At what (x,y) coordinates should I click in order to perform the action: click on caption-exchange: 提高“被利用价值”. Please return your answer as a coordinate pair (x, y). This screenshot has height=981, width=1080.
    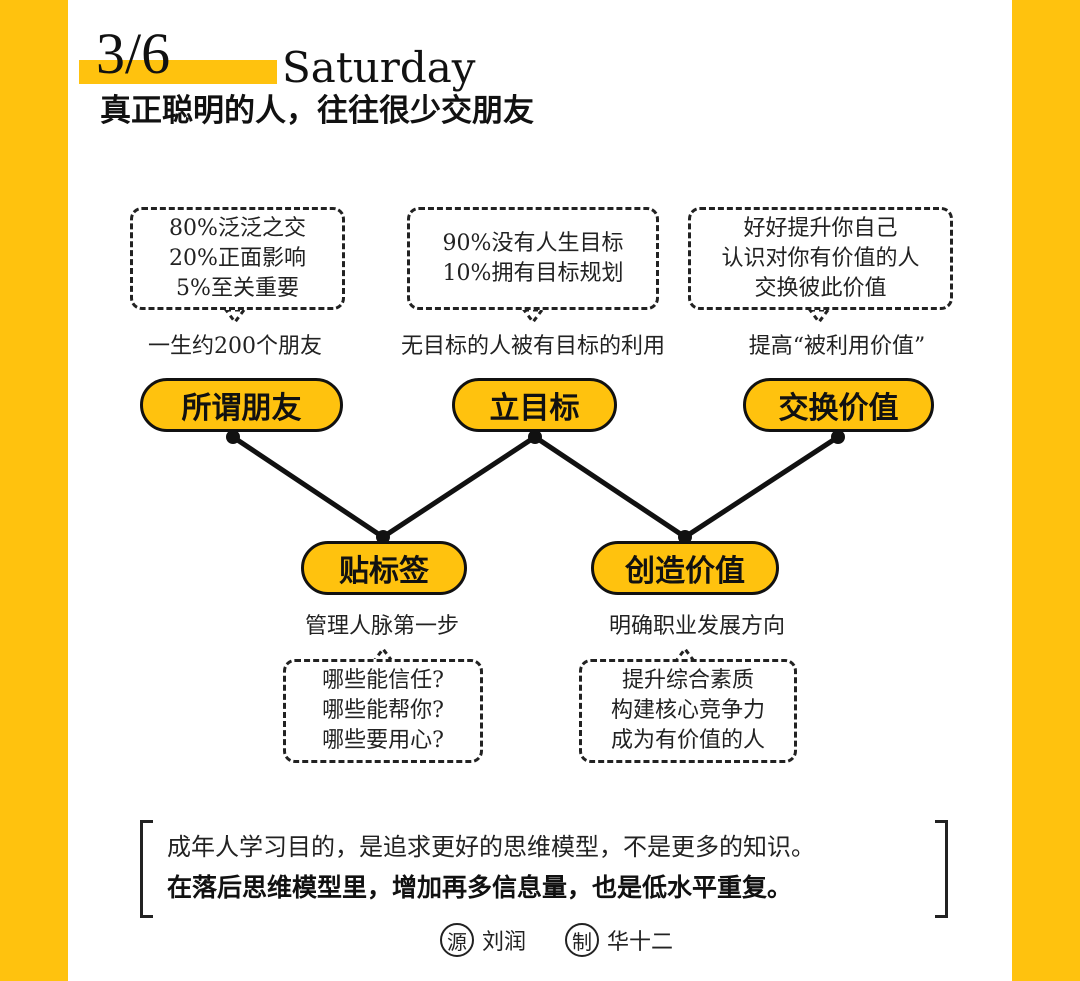
    Looking at the image, I should click on (837, 346).